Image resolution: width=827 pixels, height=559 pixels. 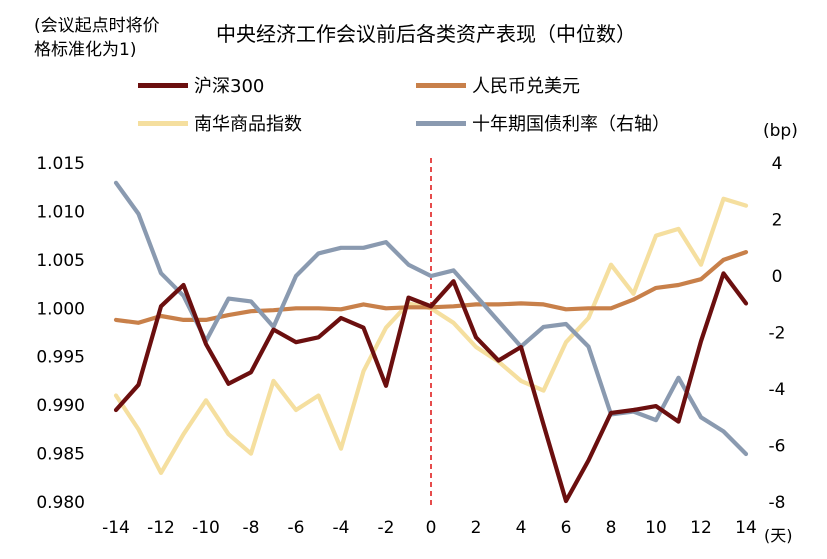 I want to click on right-axis-tick-label: 0, so click(x=777, y=277).